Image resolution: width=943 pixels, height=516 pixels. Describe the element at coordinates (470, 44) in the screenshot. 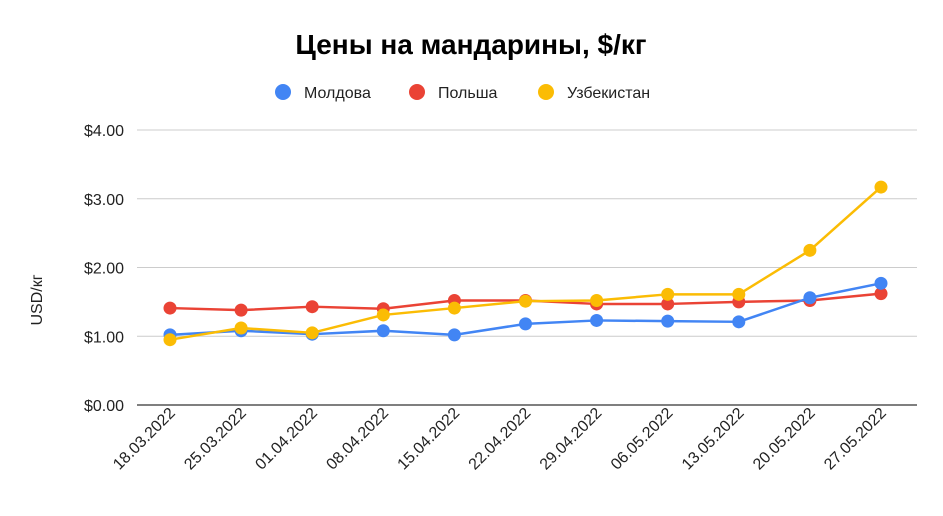

I see `chart-title: Цены на мандарины, $/кг` at that location.